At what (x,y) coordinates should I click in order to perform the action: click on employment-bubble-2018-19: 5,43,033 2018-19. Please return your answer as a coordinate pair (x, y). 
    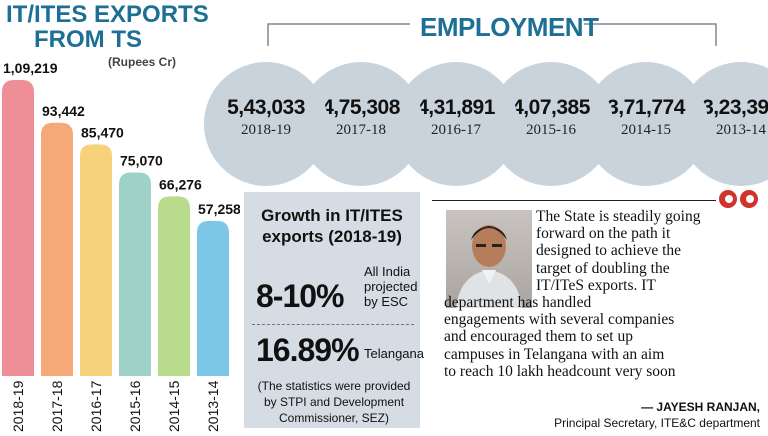
    Looking at the image, I should click on (266, 124).